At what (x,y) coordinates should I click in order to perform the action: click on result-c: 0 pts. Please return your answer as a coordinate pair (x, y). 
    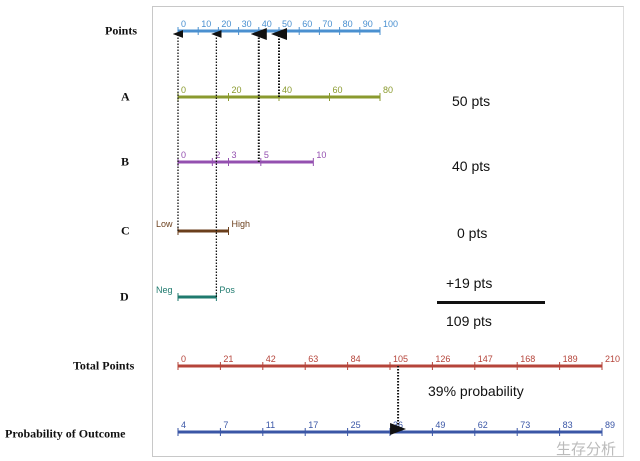
    Looking at the image, I should click on (472, 233).